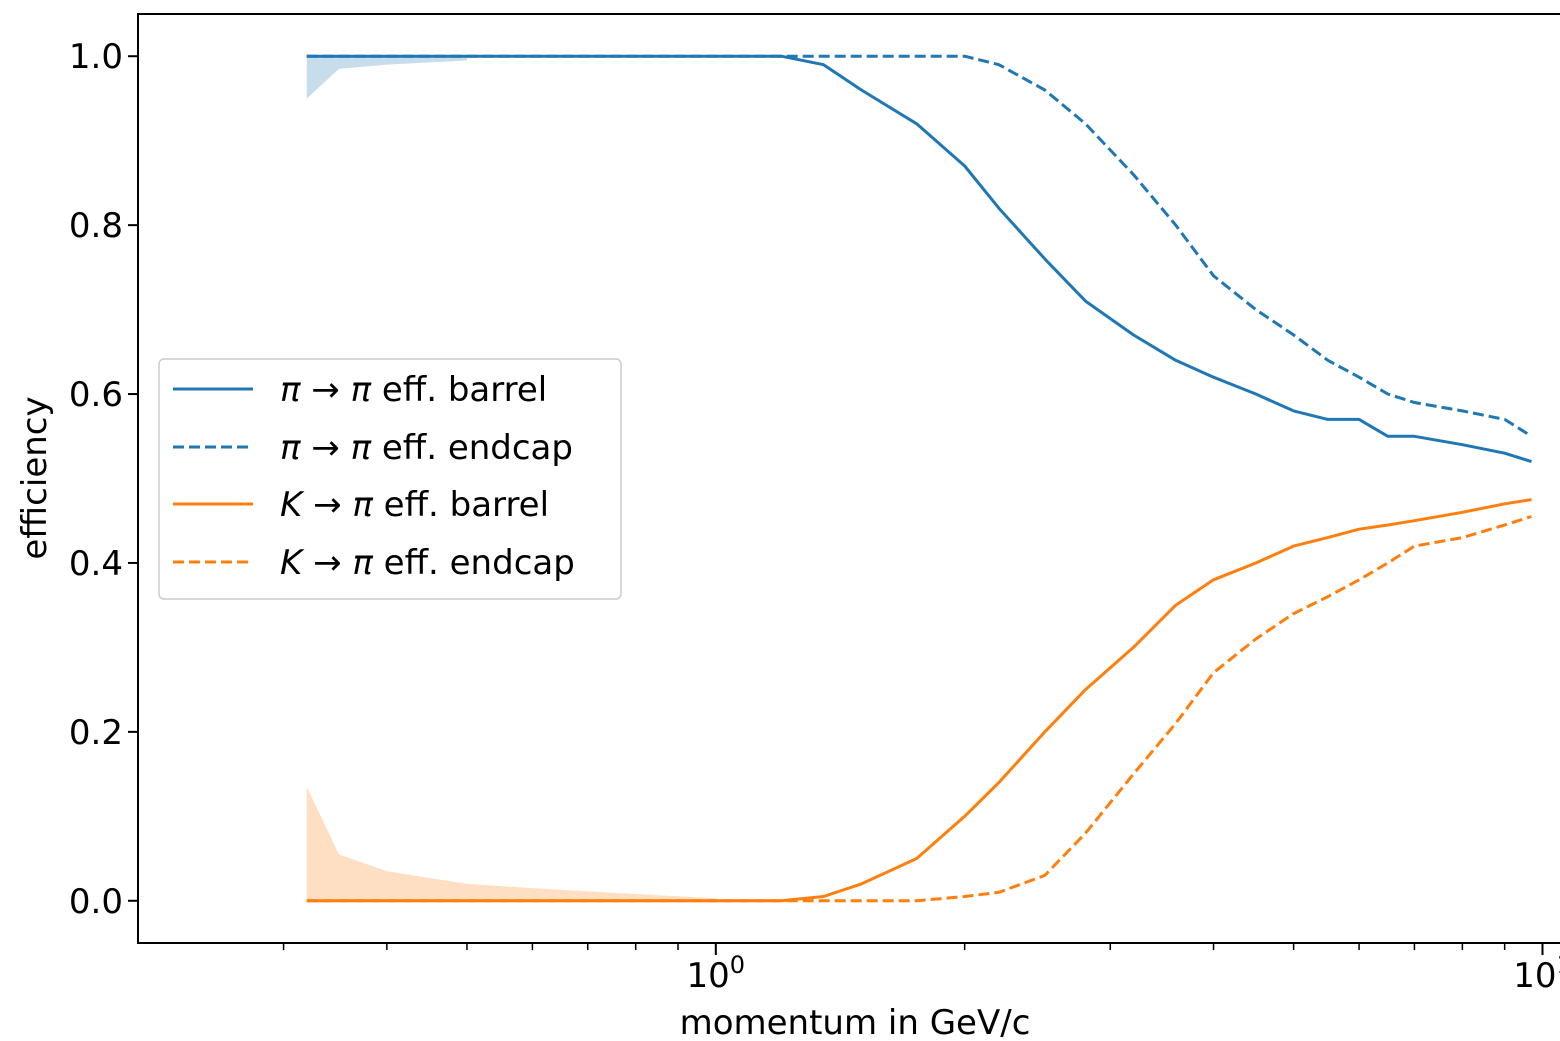 Image resolution: width=1560 pixels, height=1041 pixels. Describe the element at coordinates (96, 733) in the screenshot. I see `y-tick-label-1: 0.2` at that location.